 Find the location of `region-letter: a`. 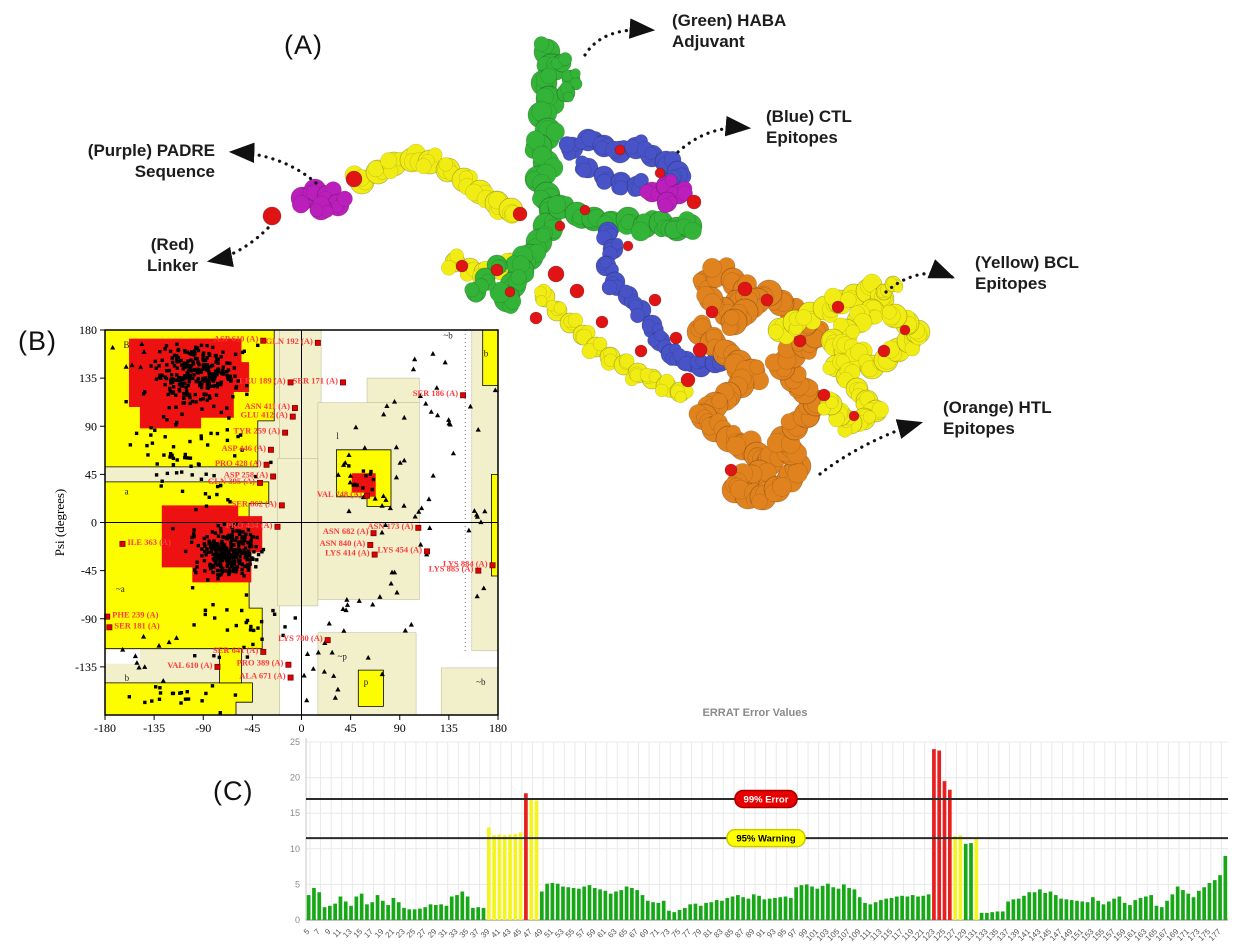

region-letter: a is located at coordinates (127, 492).